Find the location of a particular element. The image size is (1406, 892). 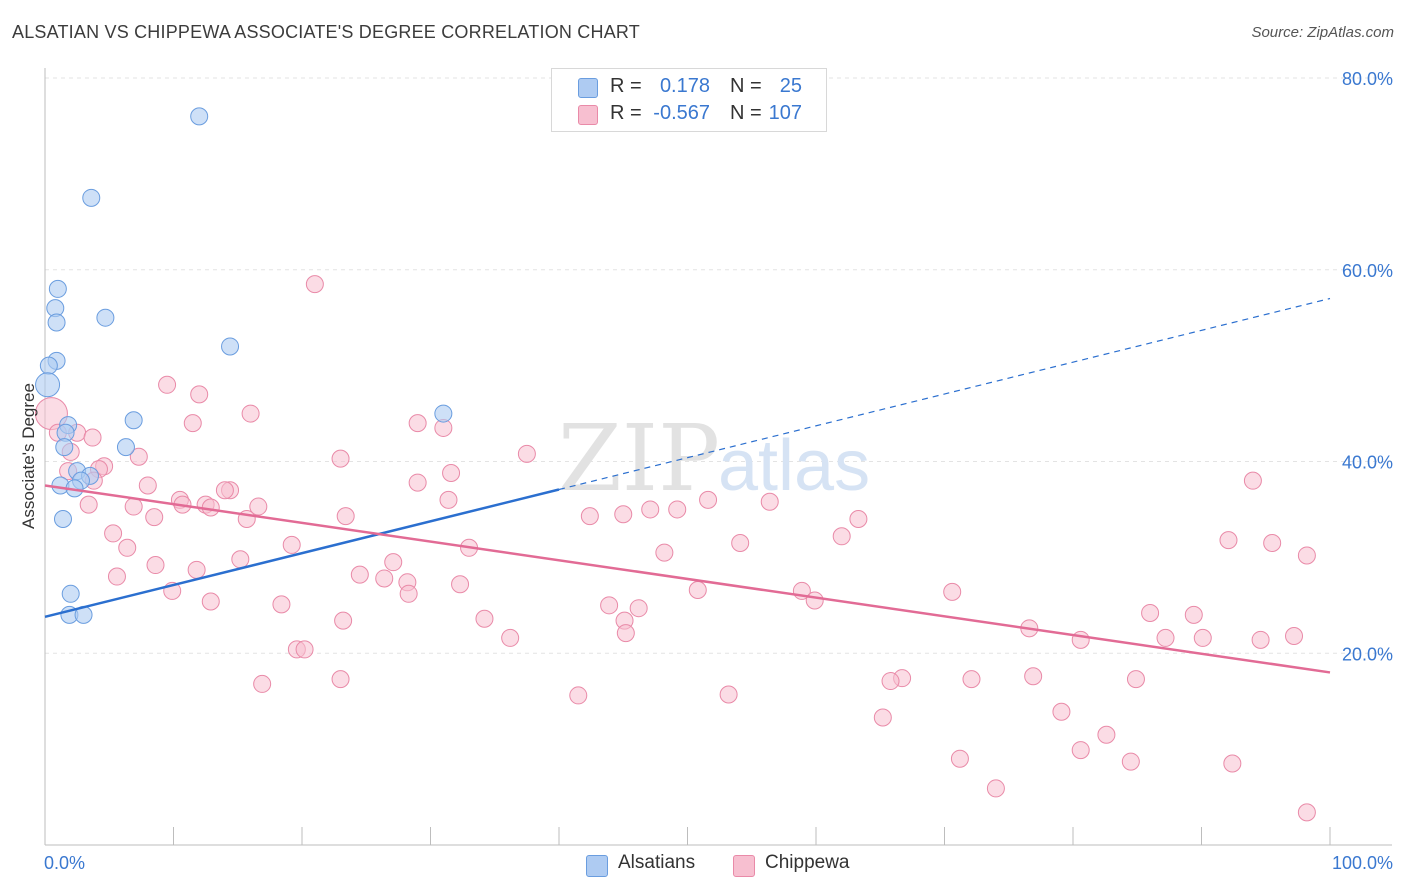

correlation-legend: R = 0.178 N = 25 R = -0.567 N = 107 is located at coordinates (689, 100).